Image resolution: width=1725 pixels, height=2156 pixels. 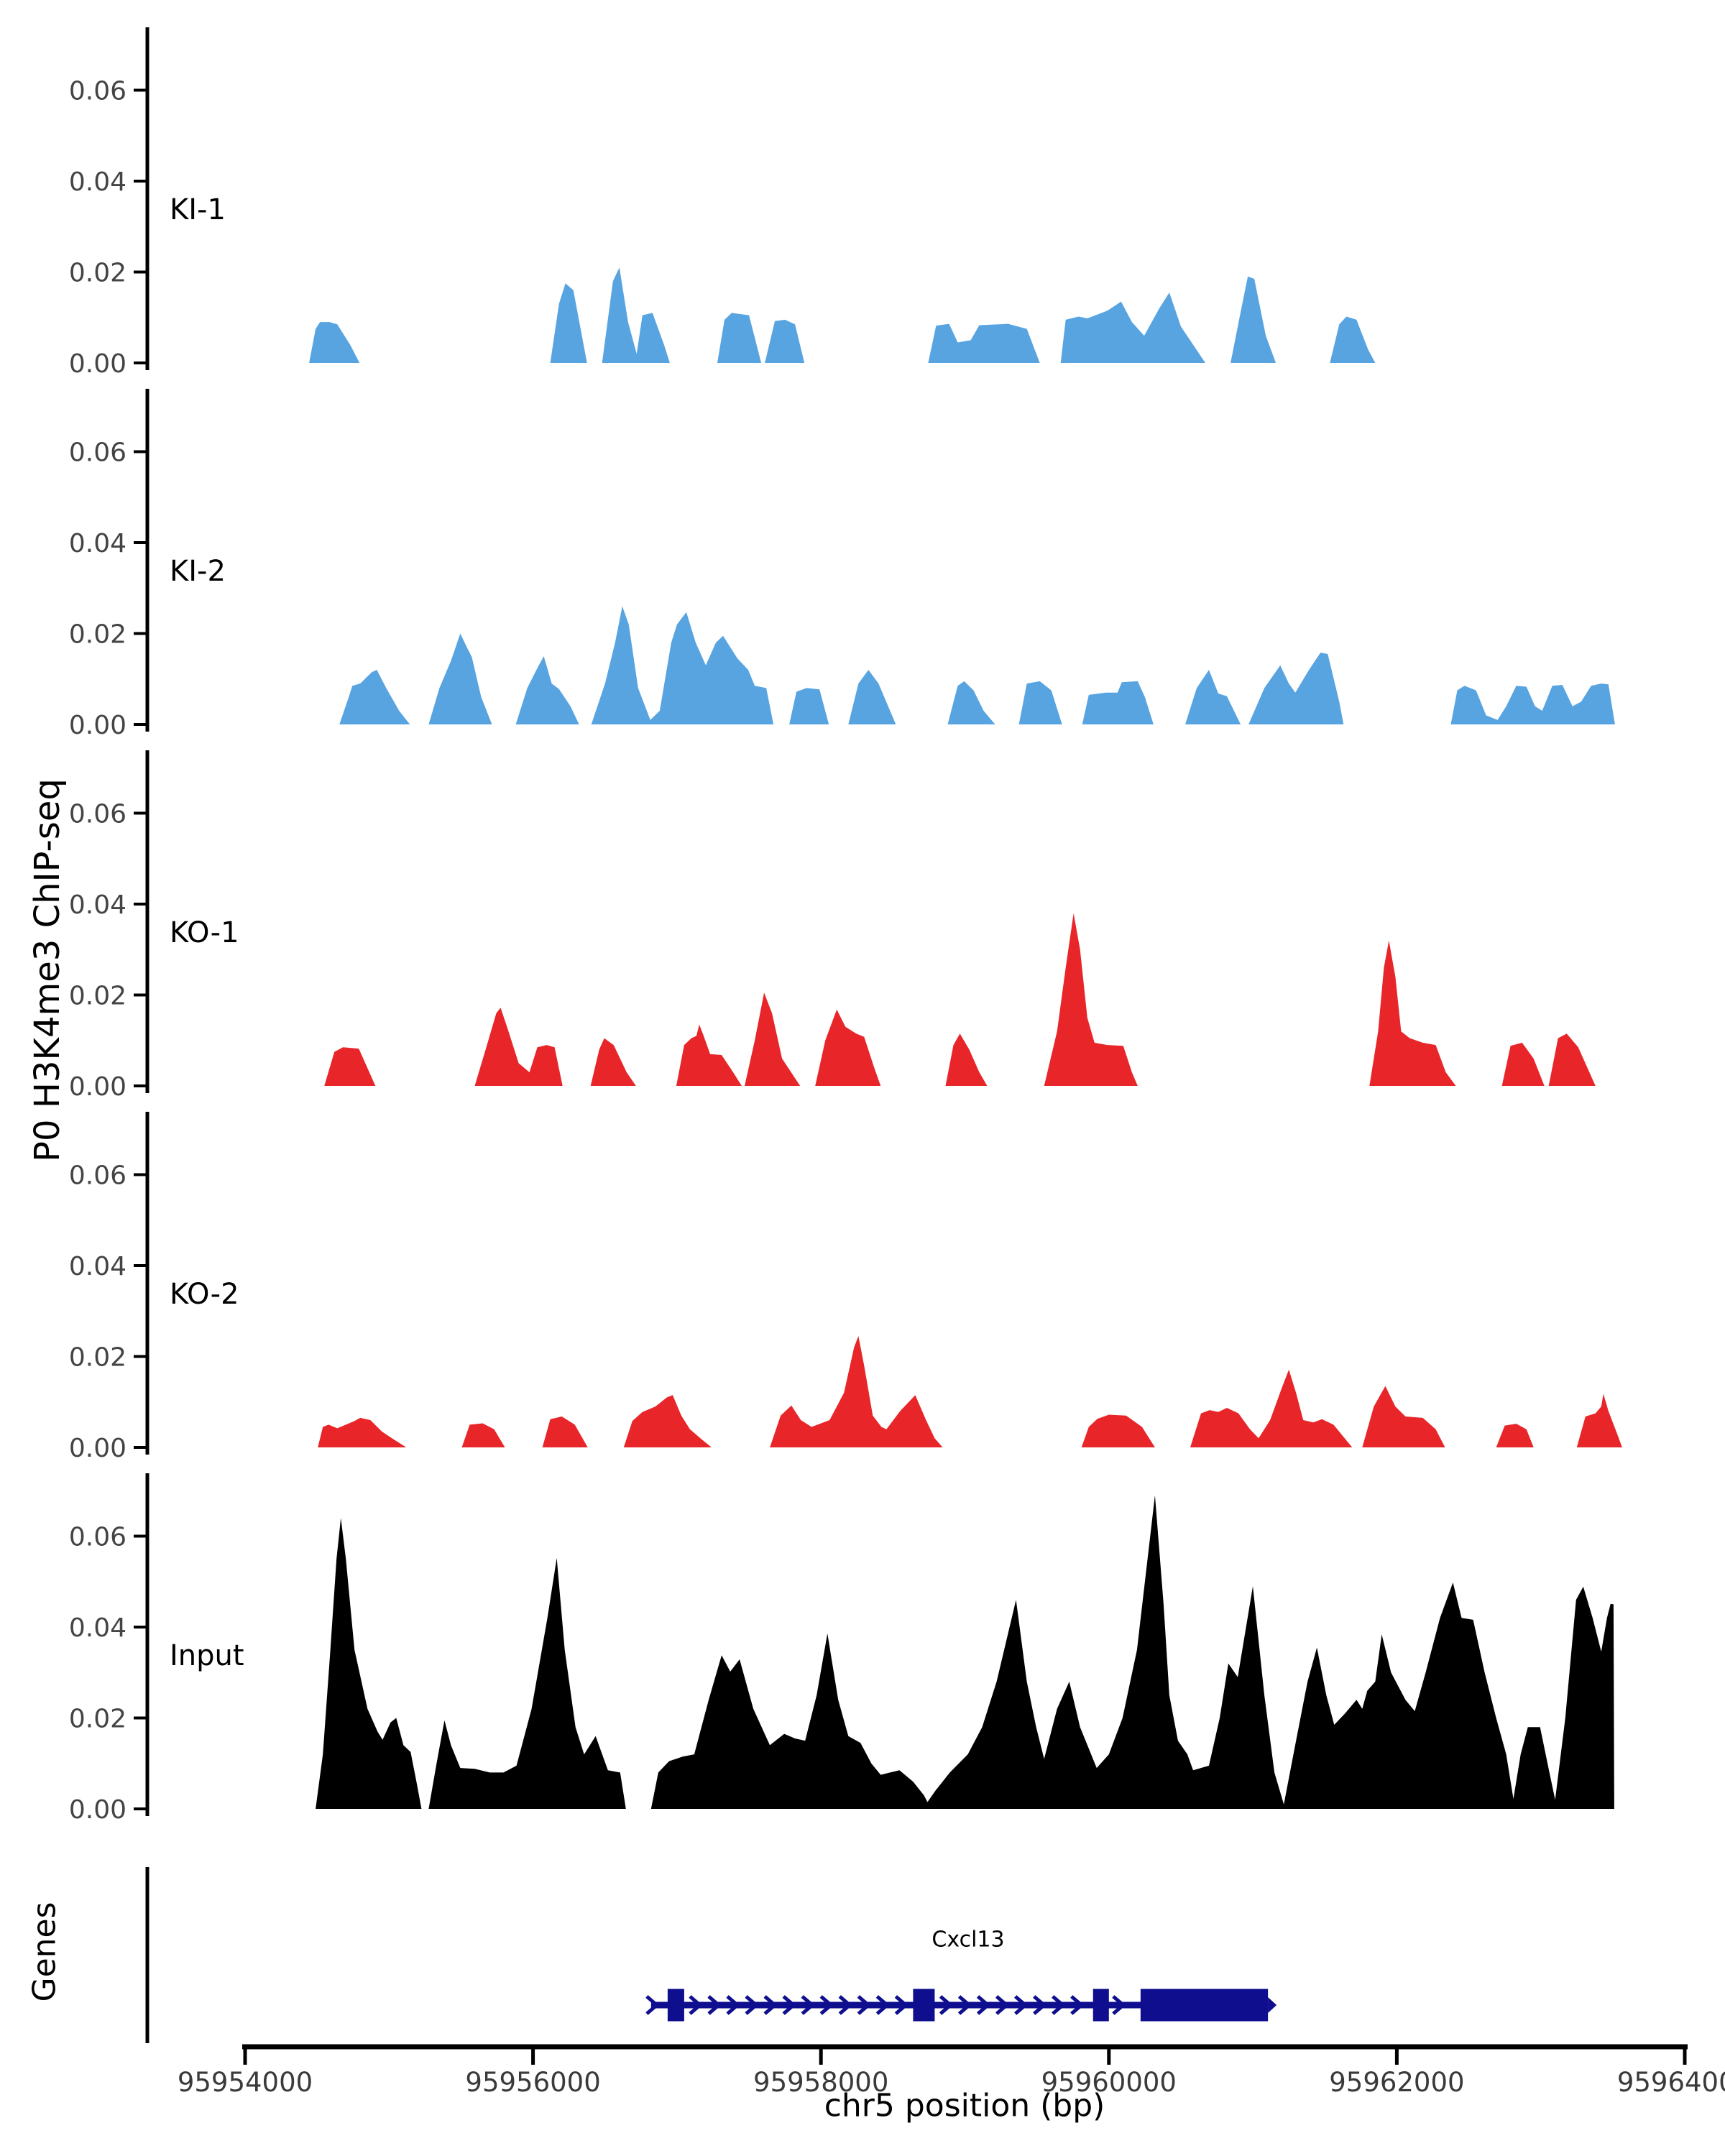 I want to click on x-axis-title: chr5 position (bp), so click(x=964, y=2105).